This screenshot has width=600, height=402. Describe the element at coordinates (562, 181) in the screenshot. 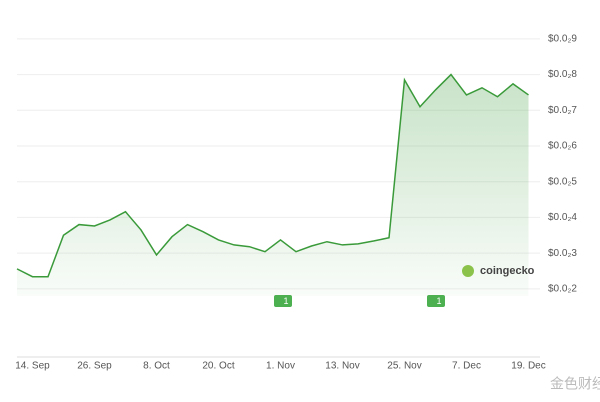

I see `y-tick-label: $0.0₂5` at that location.